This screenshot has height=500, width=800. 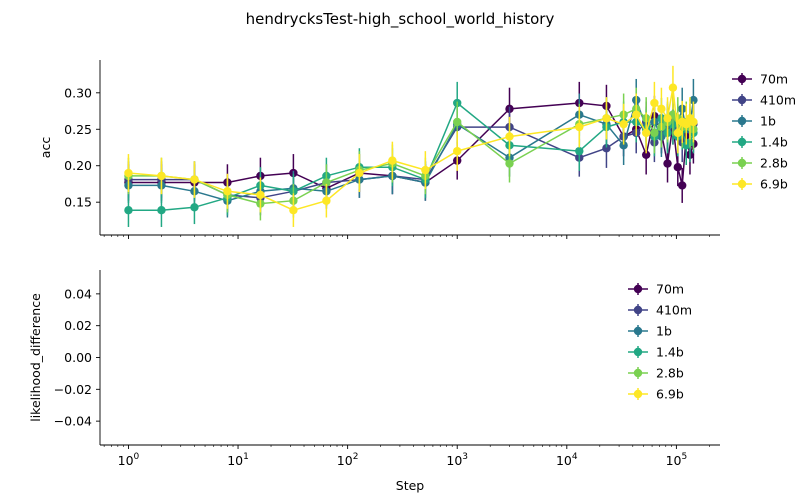 I want to click on y-tick-label: 0.04, so click(x=78, y=293).